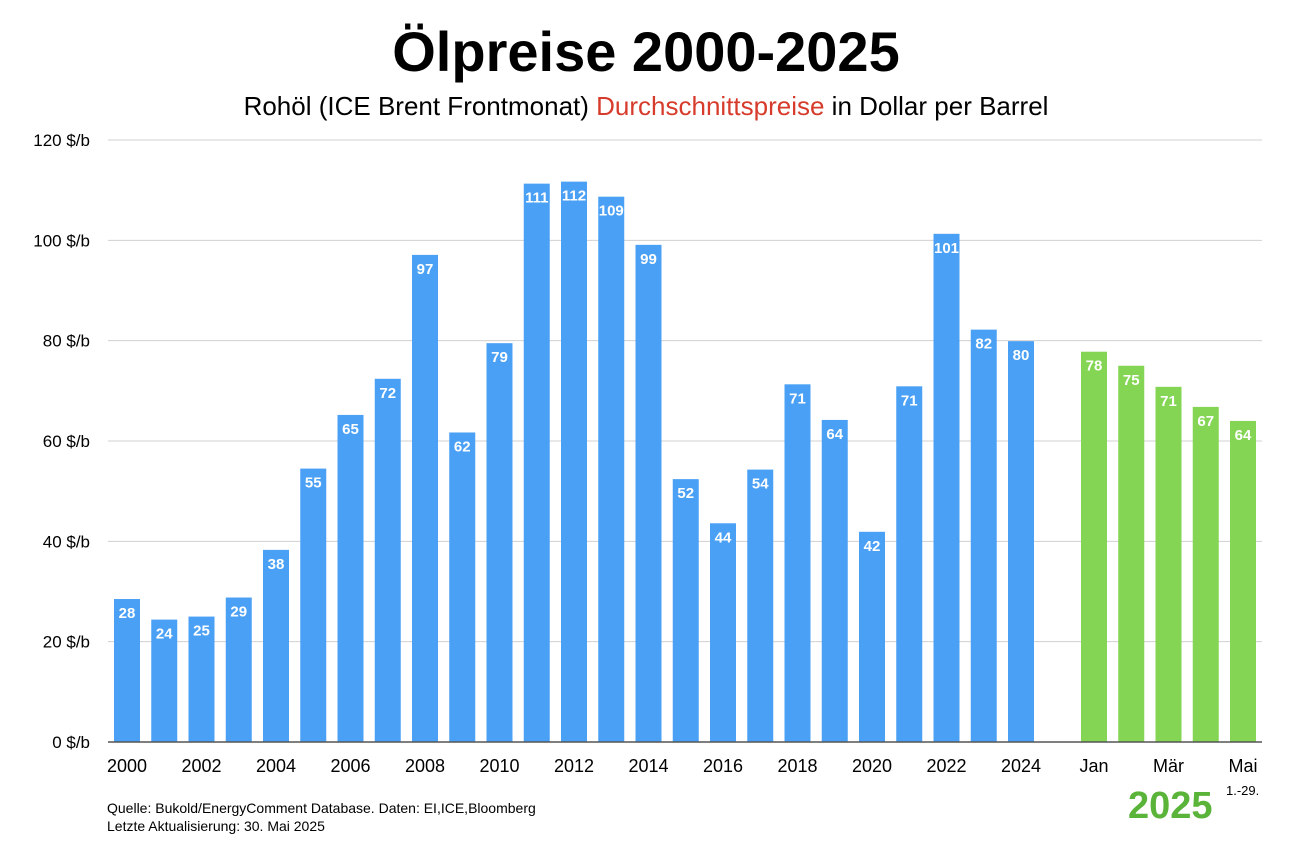 The image size is (1292, 846). What do you see at coordinates (66, 642) in the screenshot?
I see `y-tick-label: 20 $/b` at bounding box center [66, 642].